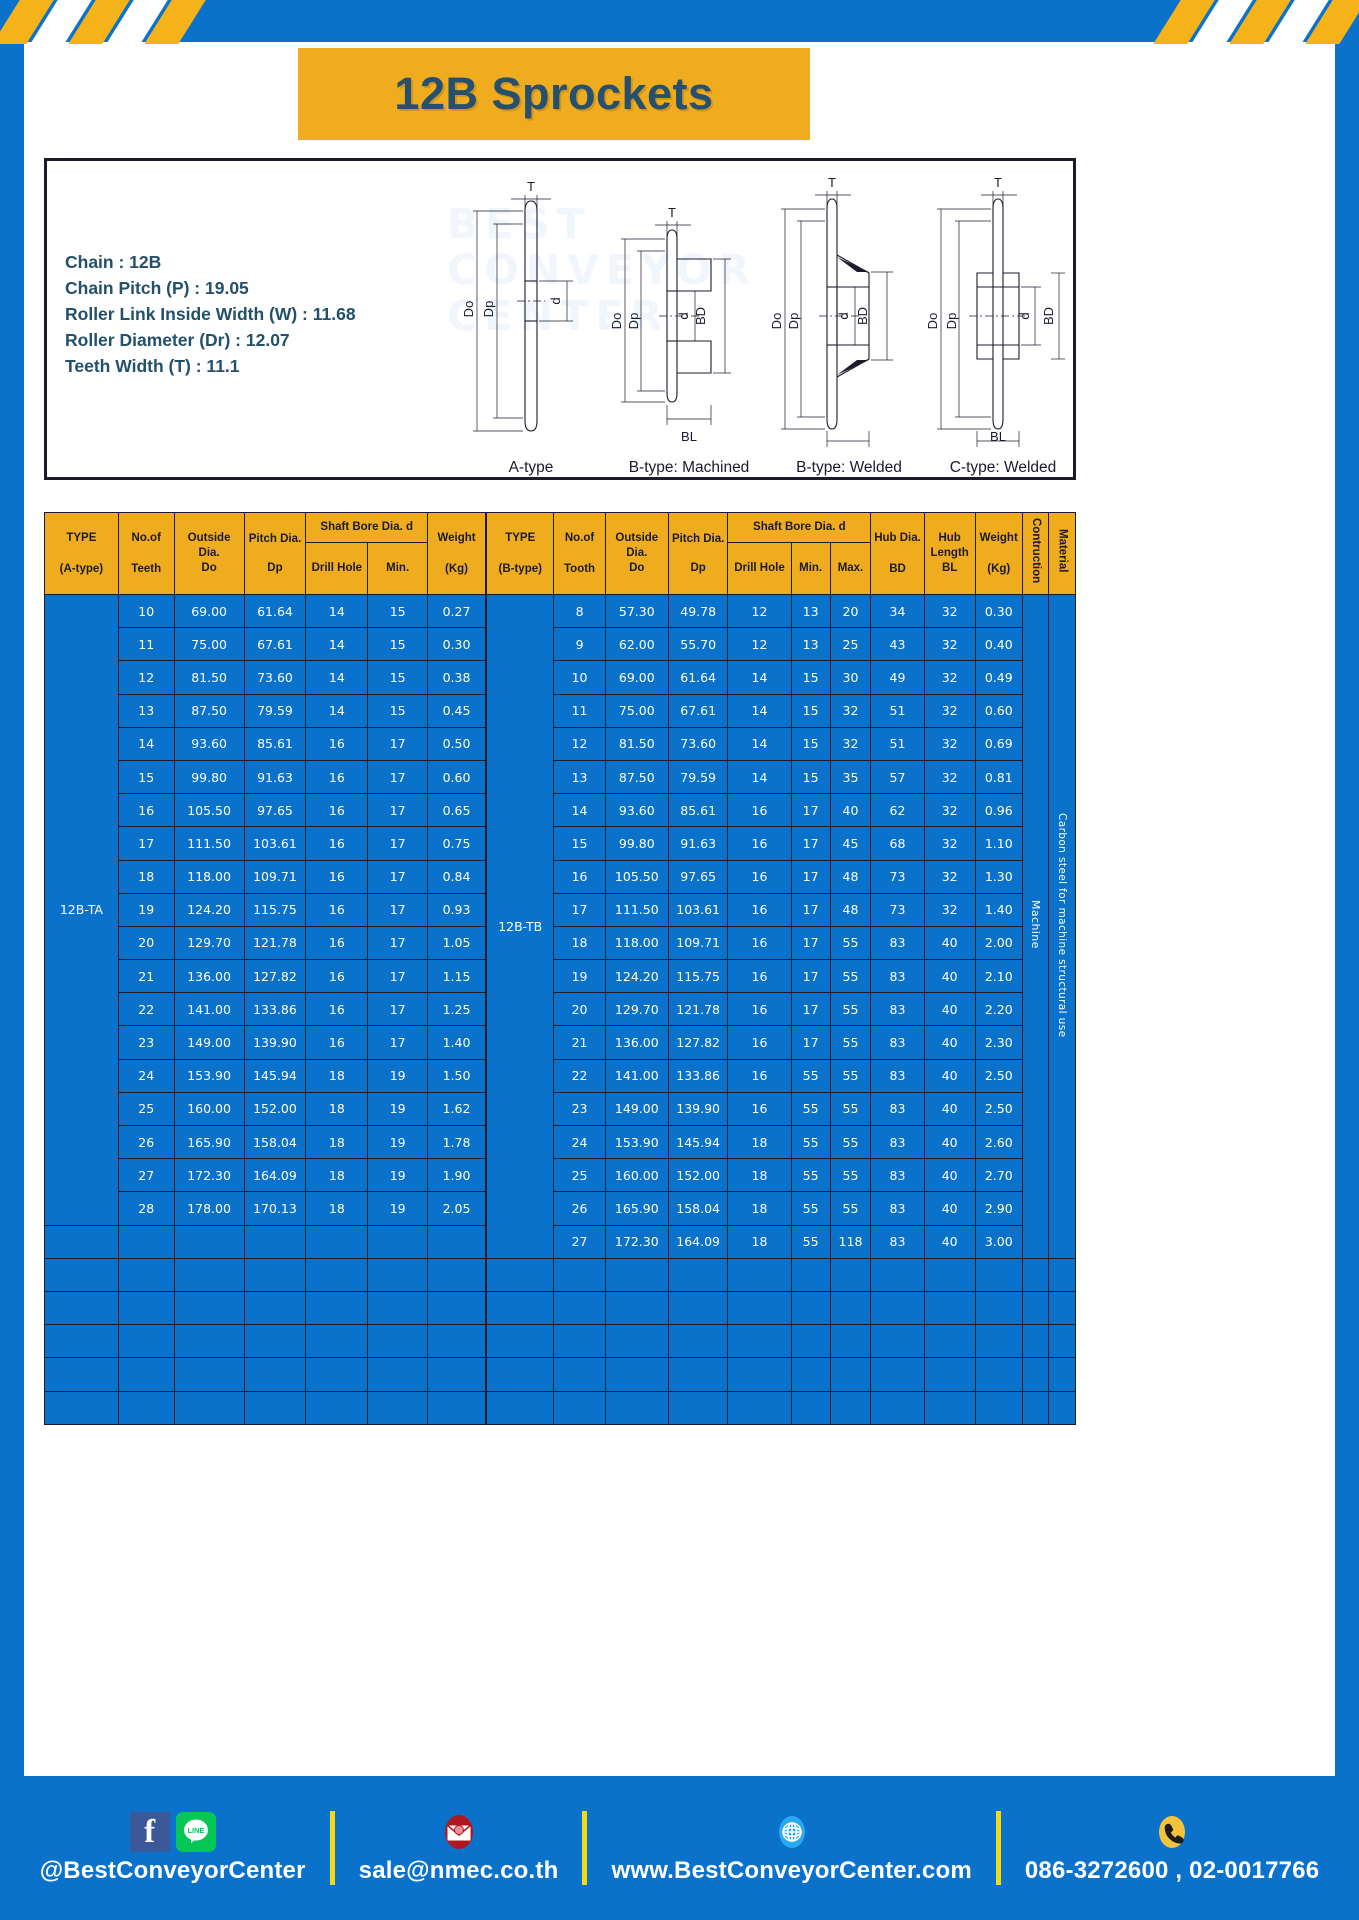 The height and width of the screenshot is (1920, 1359). I want to click on footer-email: sale@nmec.co.th, so click(458, 1870).